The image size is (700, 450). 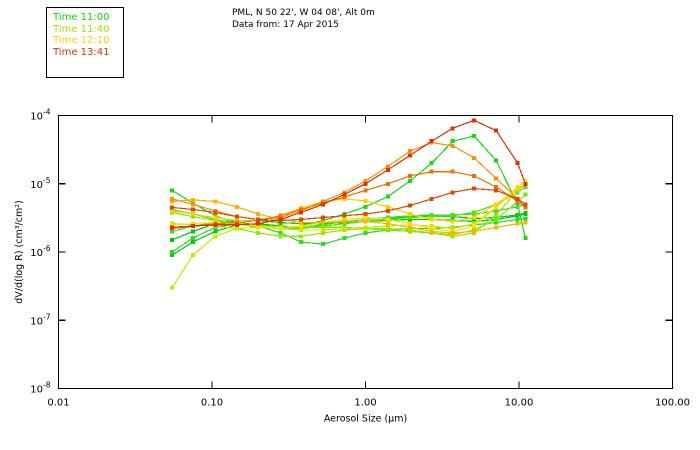 What do you see at coordinates (40, 319) in the screenshot?
I see `y-tick-label: 10⁻⁷` at bounding box center [40, 319].